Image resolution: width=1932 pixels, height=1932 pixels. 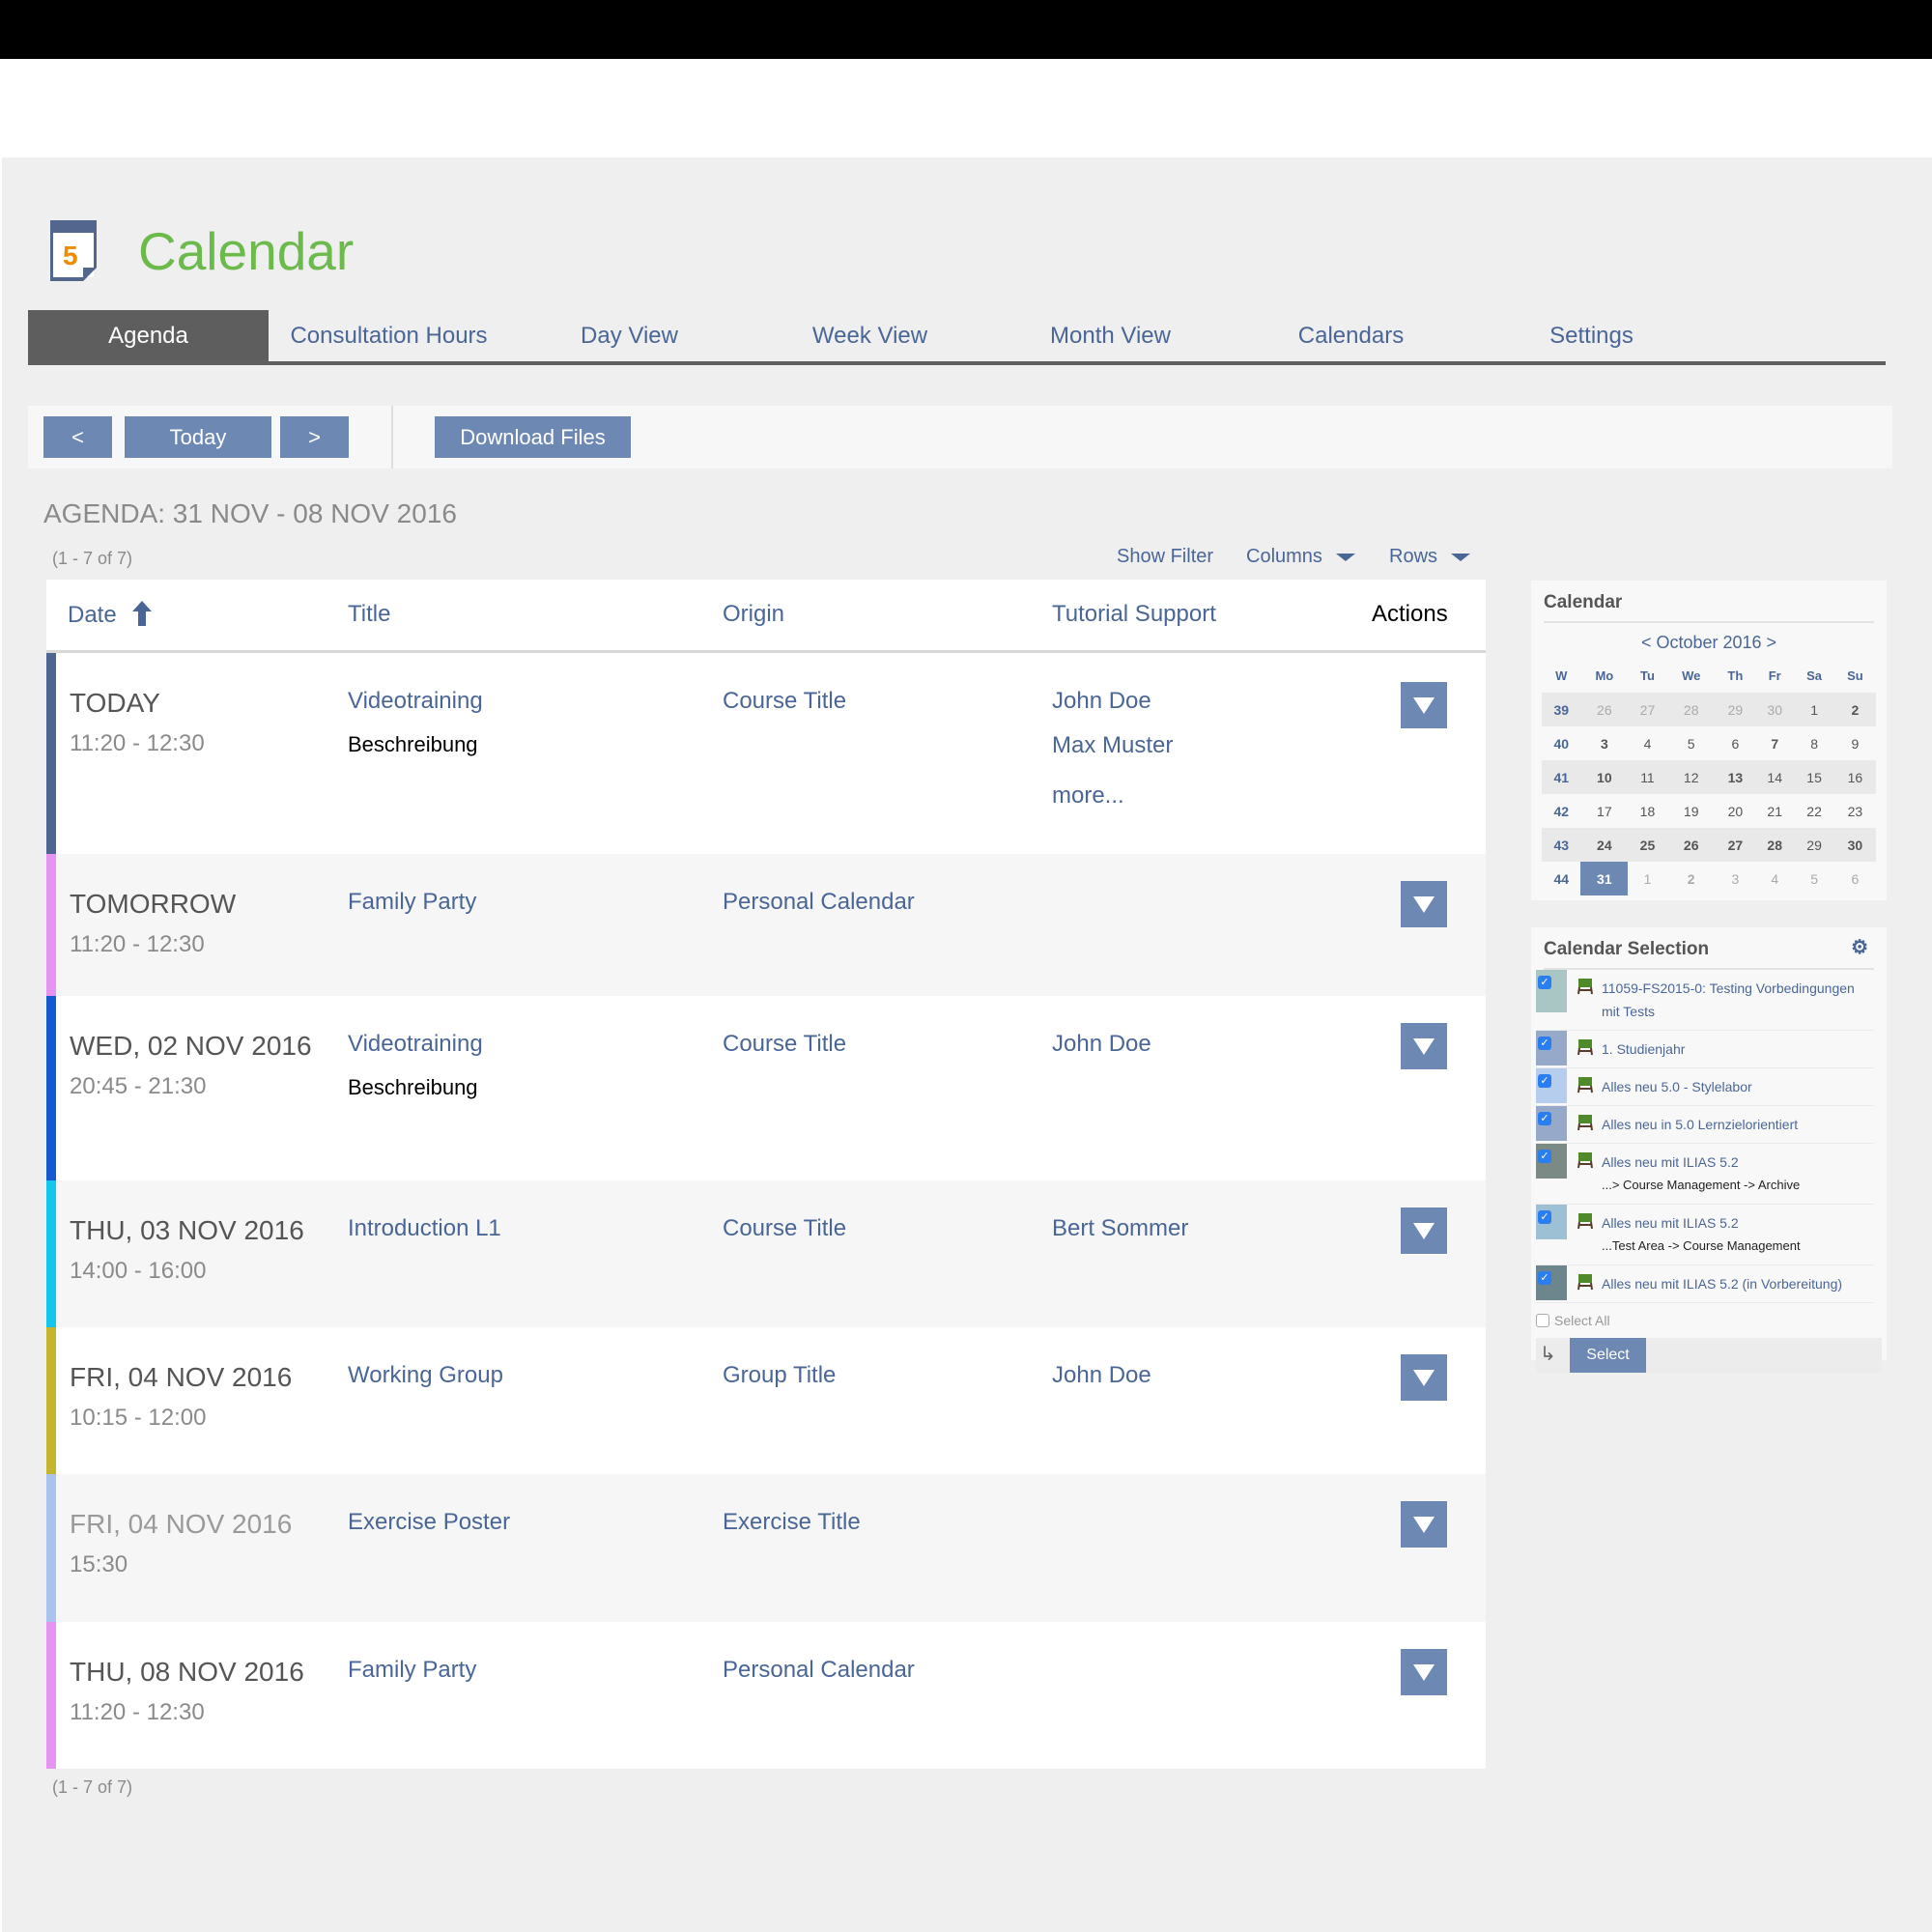 I want to click on day-cell: 4, so click(x=1775, y=878).